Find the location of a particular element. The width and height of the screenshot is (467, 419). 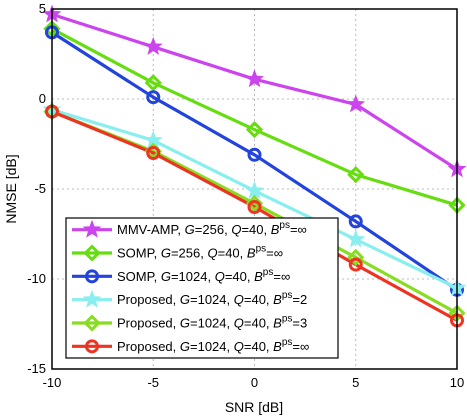

x-tick-labels: -10 -5 0 5 10 is located at coordinates (254, 382).